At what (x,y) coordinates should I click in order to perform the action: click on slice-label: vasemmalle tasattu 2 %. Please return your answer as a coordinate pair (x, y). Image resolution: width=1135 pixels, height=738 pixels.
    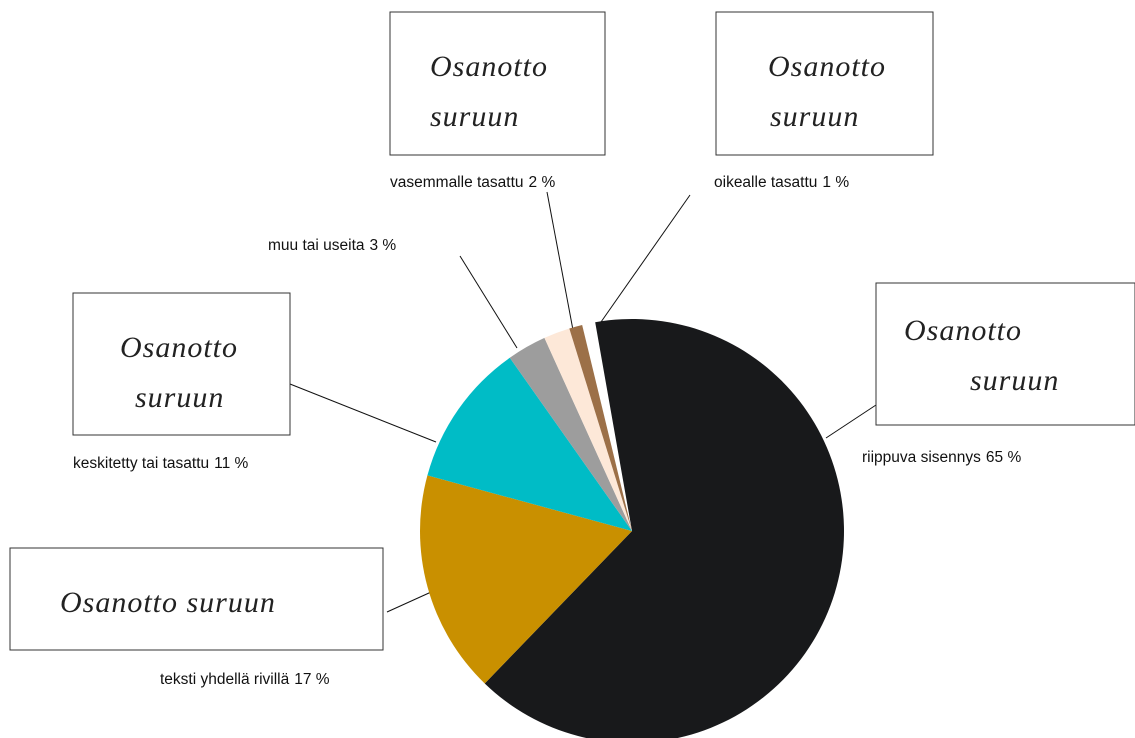
    Looking at the image, I should click on (472, 182).